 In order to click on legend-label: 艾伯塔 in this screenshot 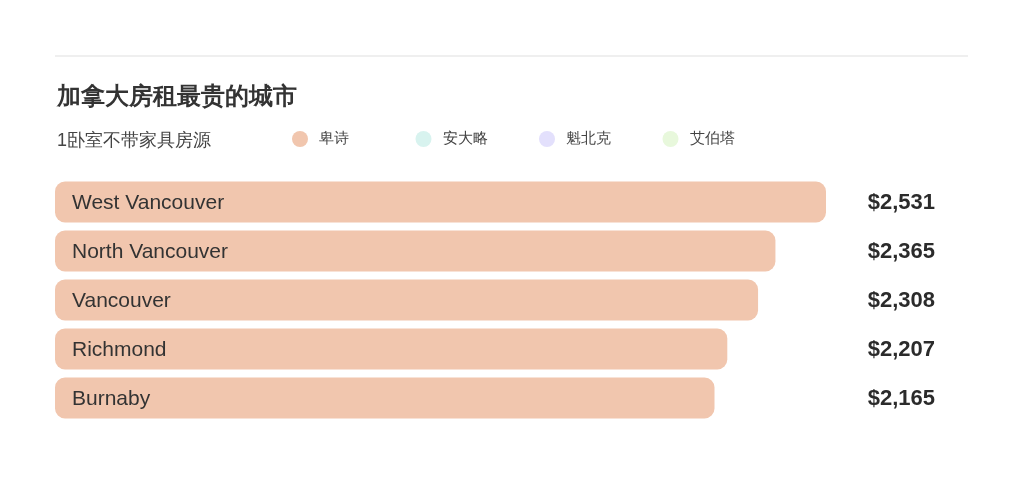, I will do `click(712, 138)`.